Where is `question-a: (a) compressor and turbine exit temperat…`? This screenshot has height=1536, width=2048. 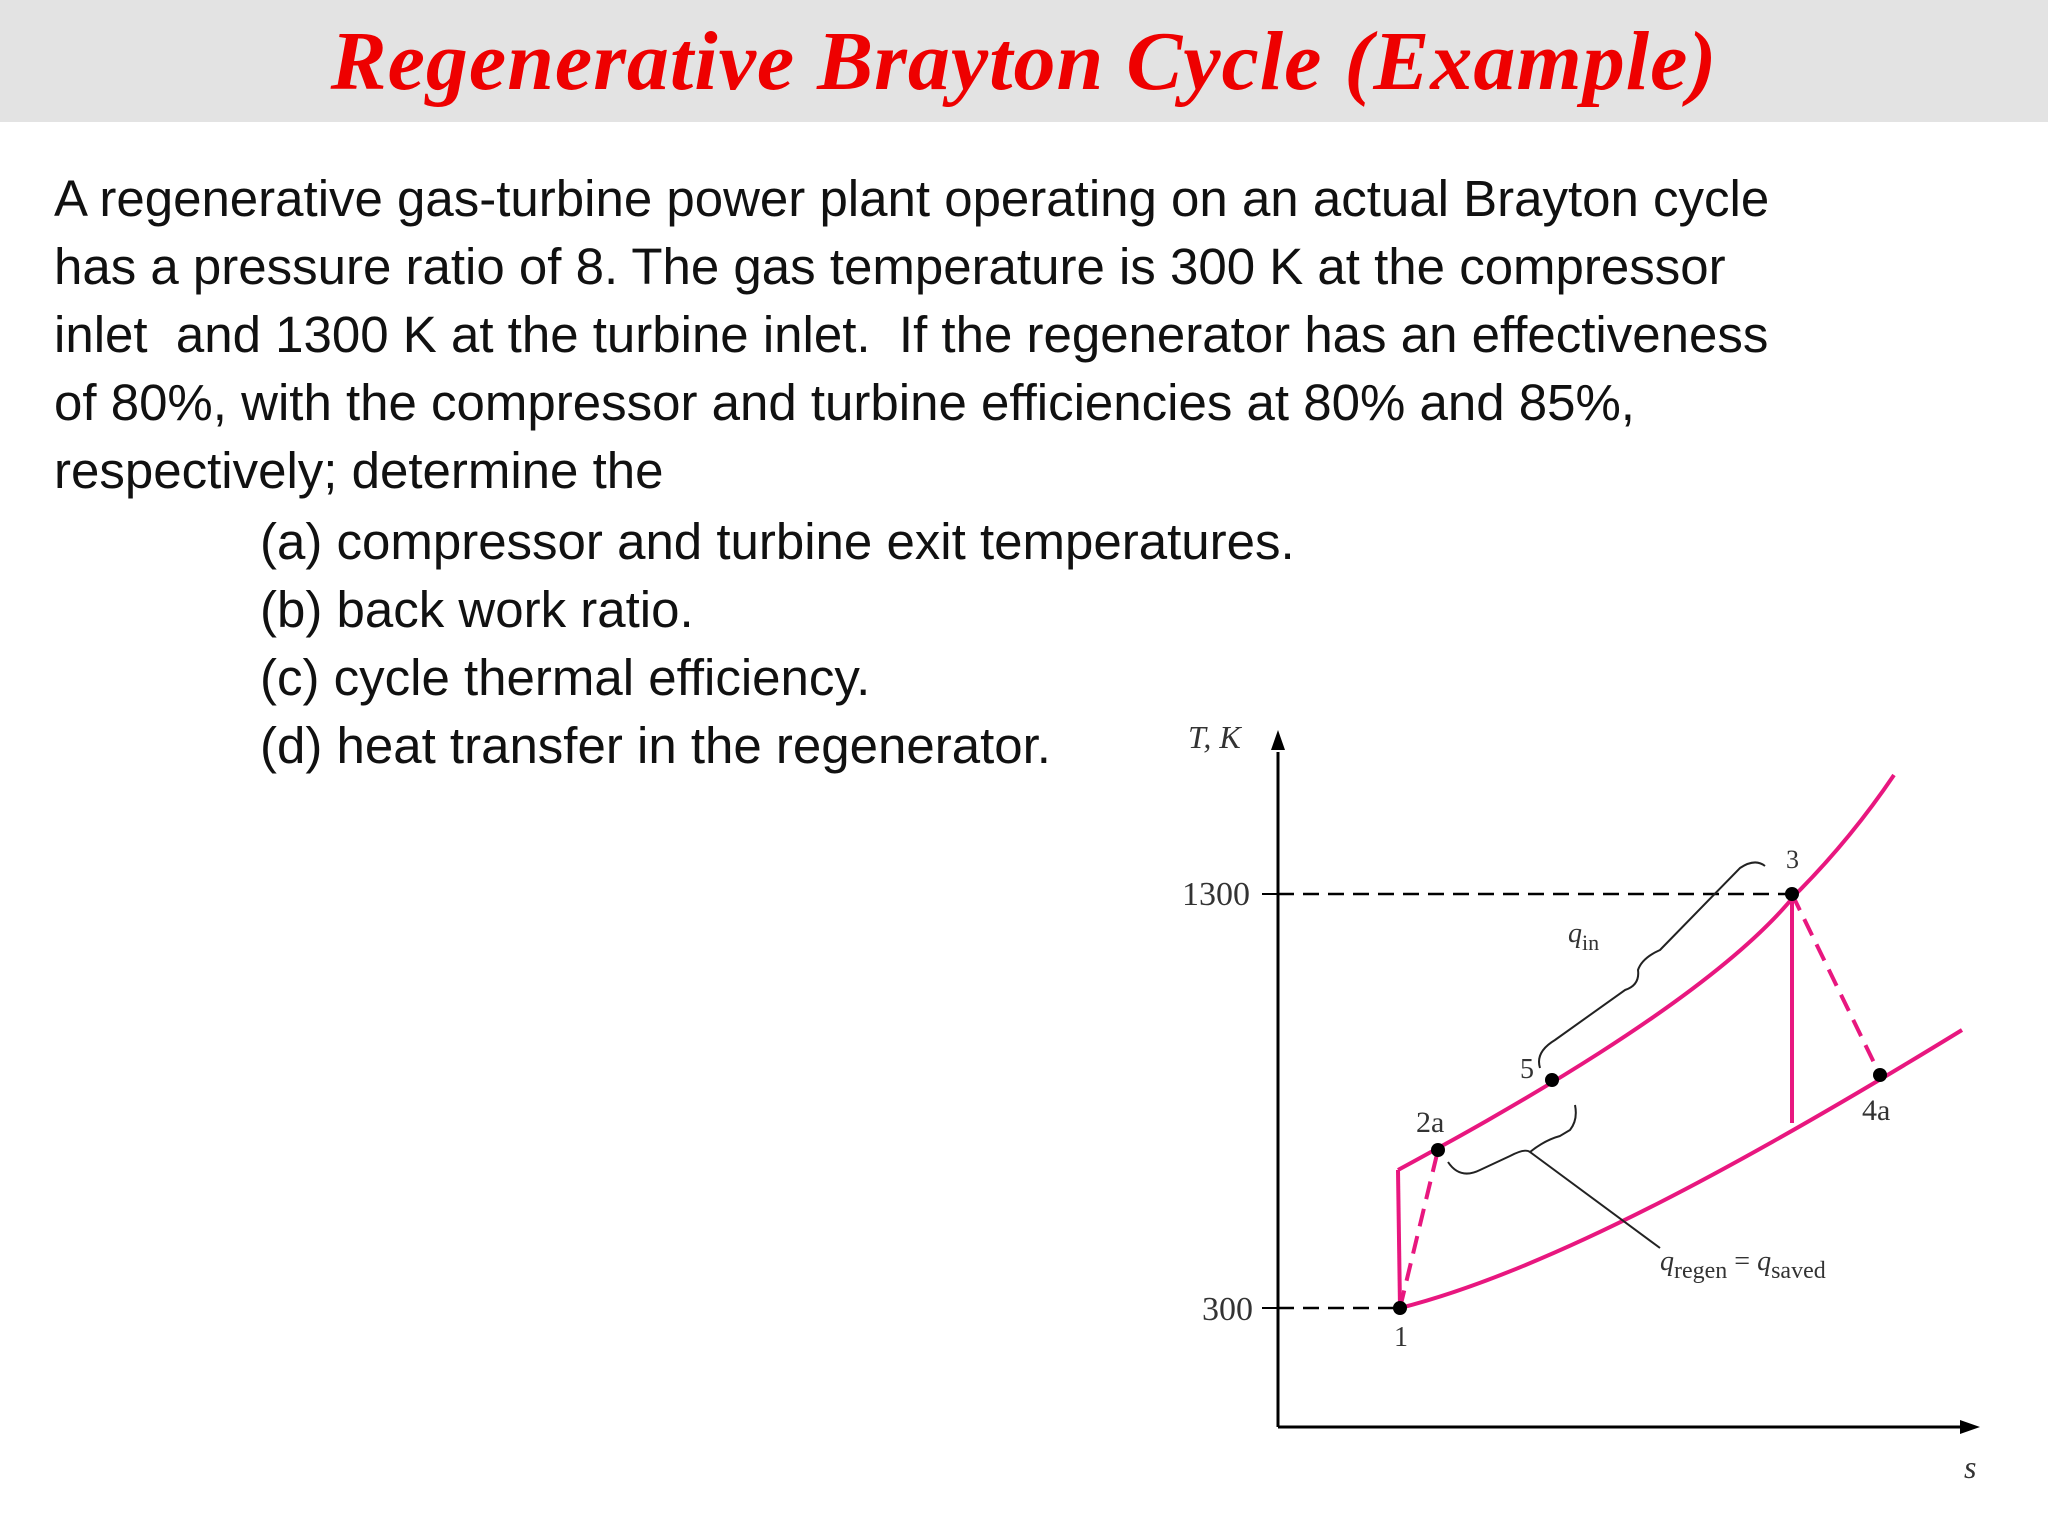
question-a: (a) compressor and turbine exit temperat… is located at coordinates (777, 541).